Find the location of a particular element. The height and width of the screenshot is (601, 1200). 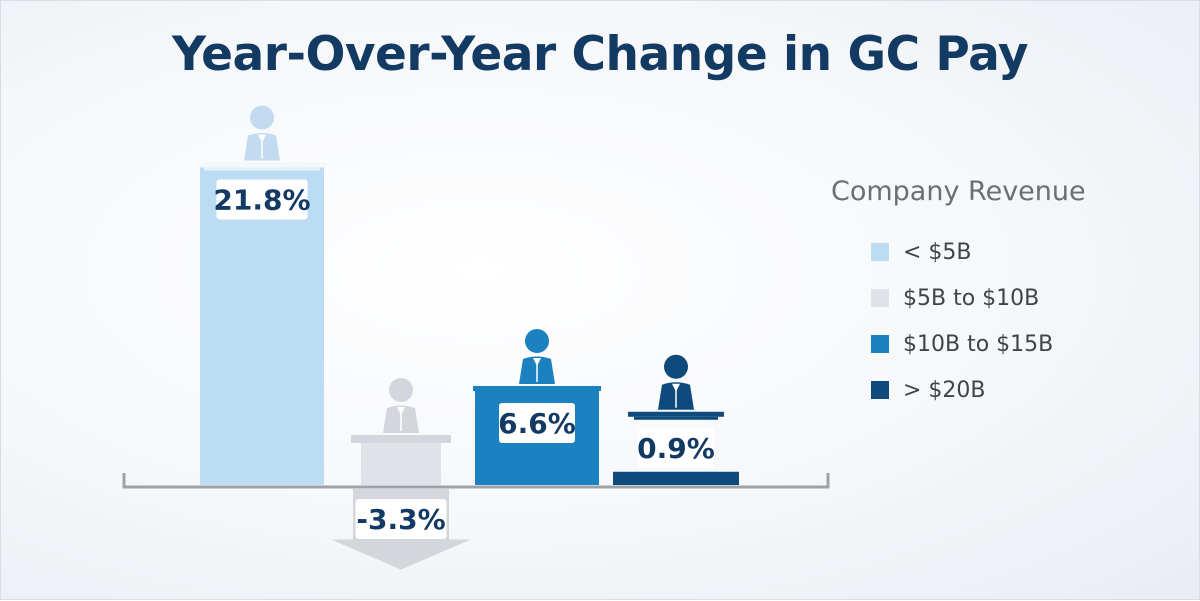

legend-item: < $5B is located at coordinates (978, 252).